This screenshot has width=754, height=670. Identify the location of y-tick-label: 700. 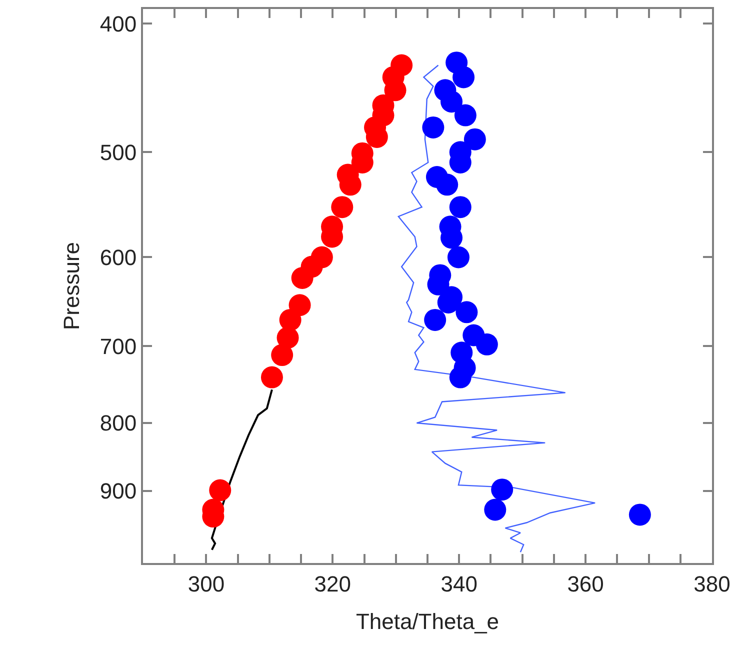
(118, 346).